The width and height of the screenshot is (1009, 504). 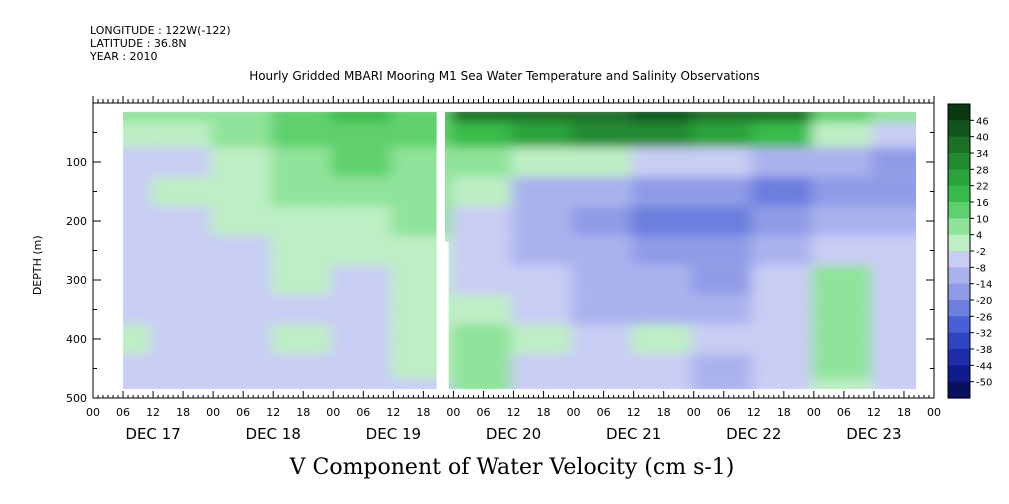 What do you see at coordinates (979, 236) in the screenshot?
I see `colorbar-label: 4` at bounding box center [979, 236].